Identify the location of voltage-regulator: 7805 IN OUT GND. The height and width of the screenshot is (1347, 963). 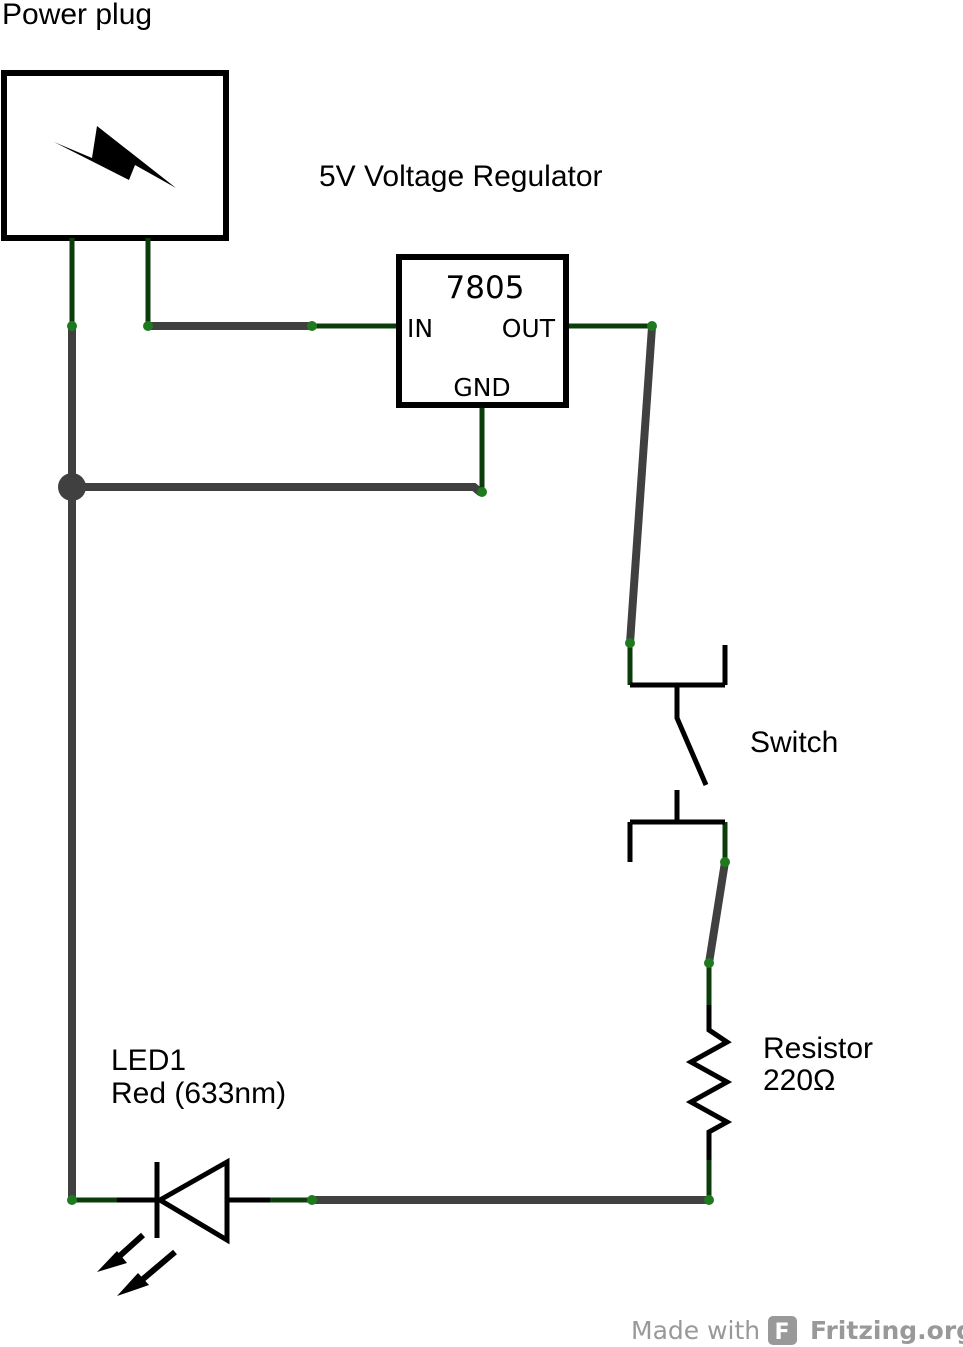
(482, 331).